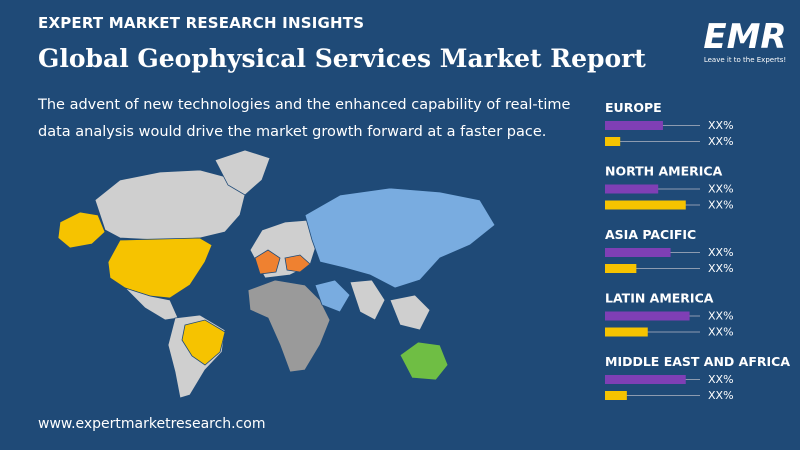 The image size is (800, 450). What do you see at coordinates (201, 23) in the screenshot?
I see `kicker: EXPERT MARKET RESEARCH INSIGHTS` at bounding box center [201, 23].